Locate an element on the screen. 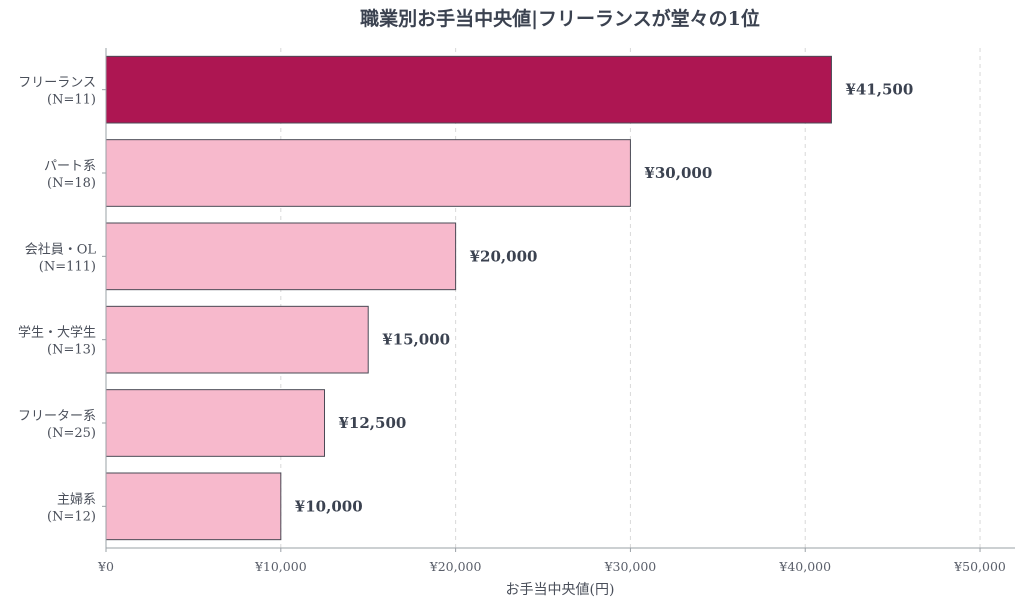 This screenshot has height=609, width=1024. chart-title: 職業別お手当中央値|フリーランスが堂々の1位 is located at coordinates (560, 18).